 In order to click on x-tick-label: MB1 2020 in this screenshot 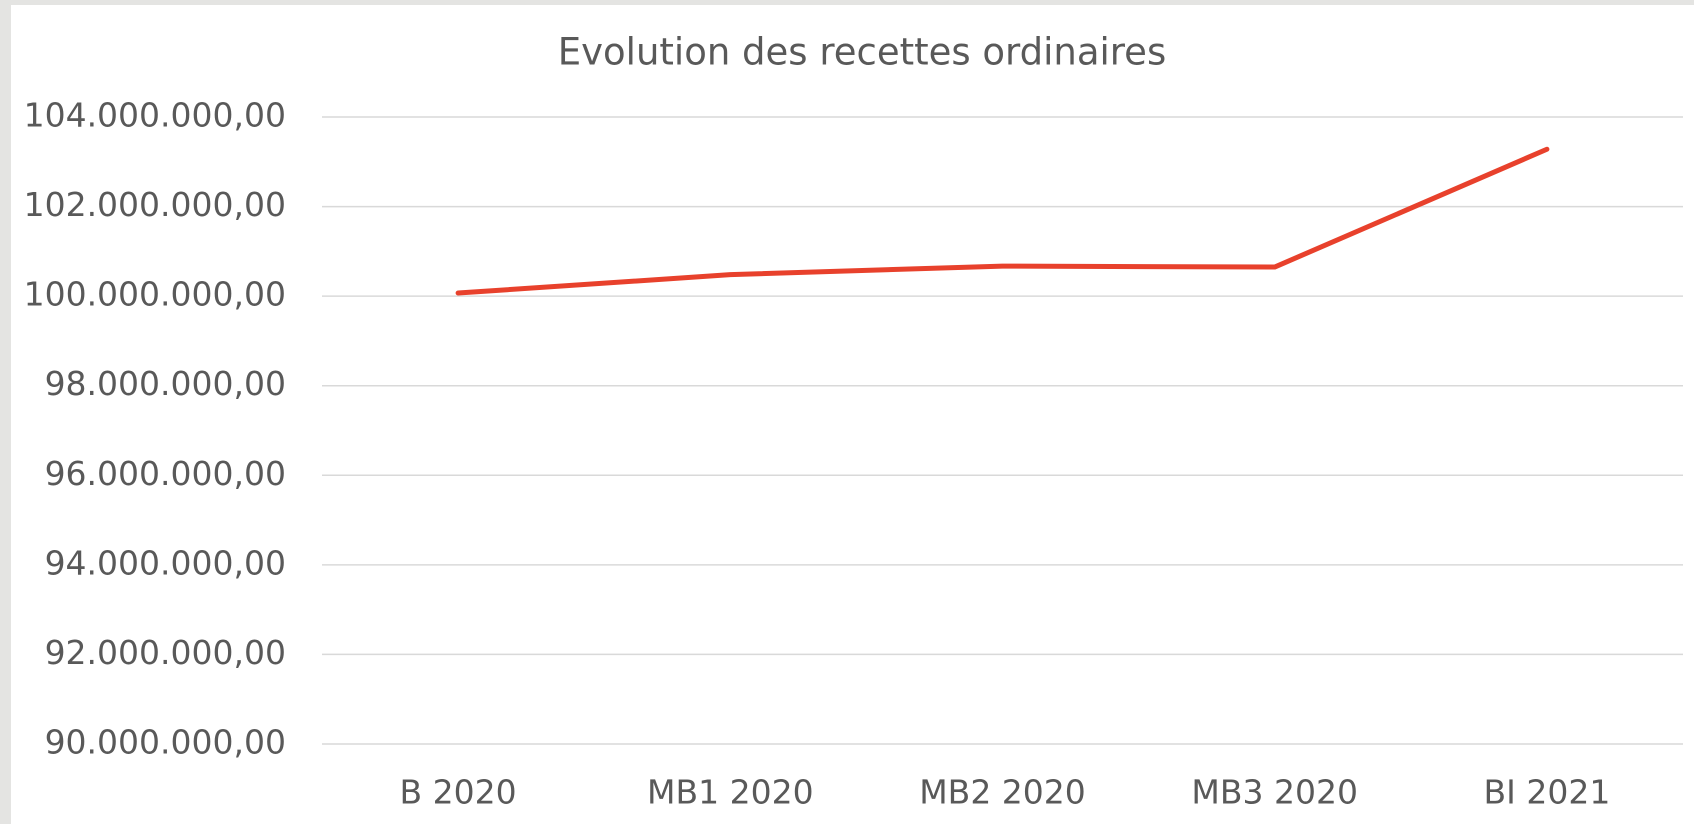, I will do `click(730, 792)`.